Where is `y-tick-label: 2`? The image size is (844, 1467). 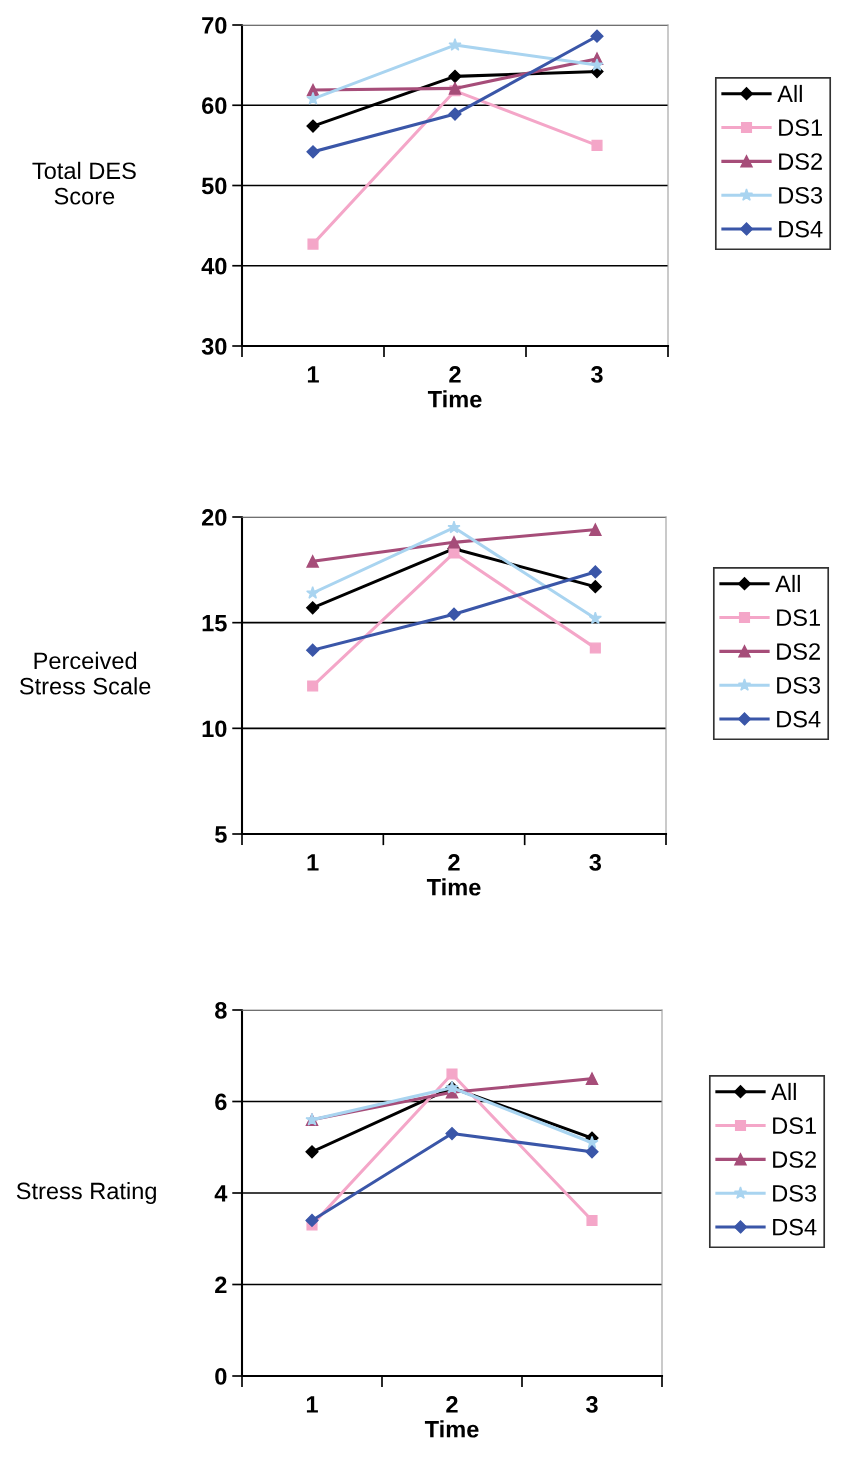
y-tick-label: 2 is located at coordinates (221, 1285).